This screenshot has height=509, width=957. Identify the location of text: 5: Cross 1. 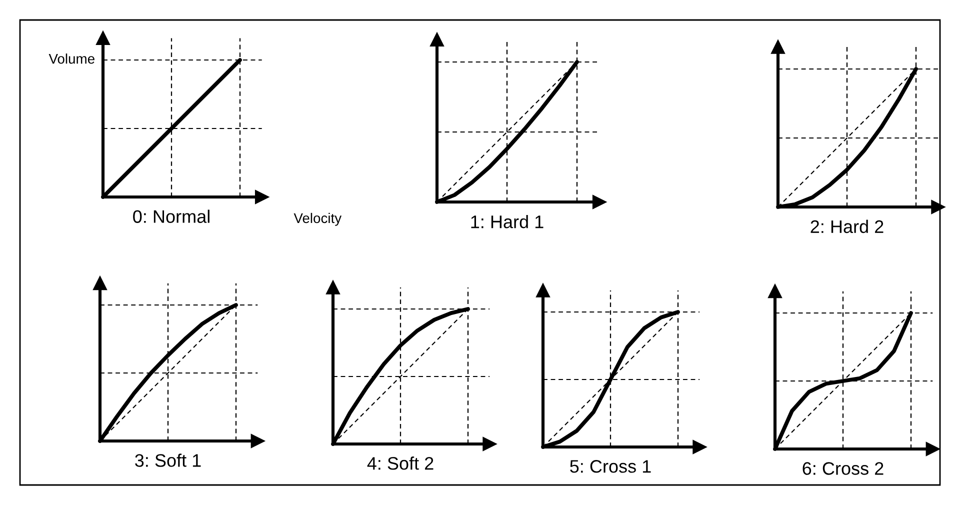
(610, 466).